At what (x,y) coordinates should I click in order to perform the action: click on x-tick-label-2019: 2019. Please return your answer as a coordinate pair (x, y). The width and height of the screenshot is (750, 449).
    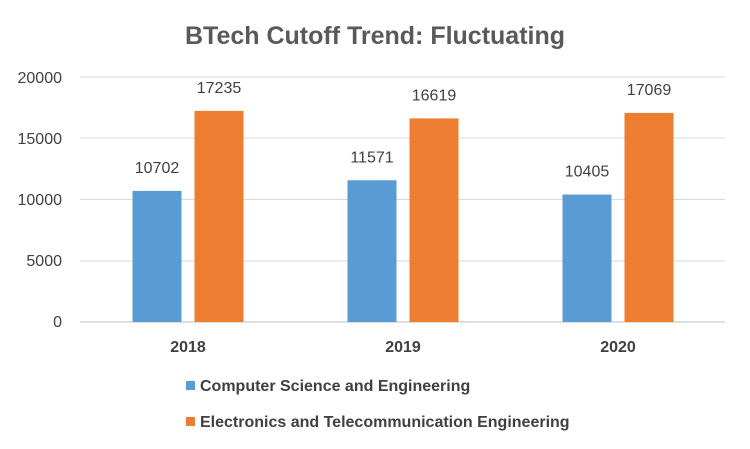
    Looking at the image, I should click on (403, 347).